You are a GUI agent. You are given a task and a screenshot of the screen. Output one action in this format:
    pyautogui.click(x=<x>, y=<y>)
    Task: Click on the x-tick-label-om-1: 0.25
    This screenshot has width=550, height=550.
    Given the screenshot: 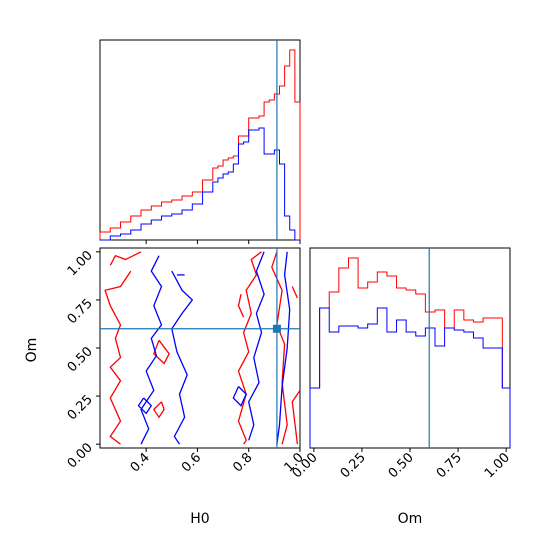 What is the action you would take?
    pyautogui.click(x=353, y=465)
    